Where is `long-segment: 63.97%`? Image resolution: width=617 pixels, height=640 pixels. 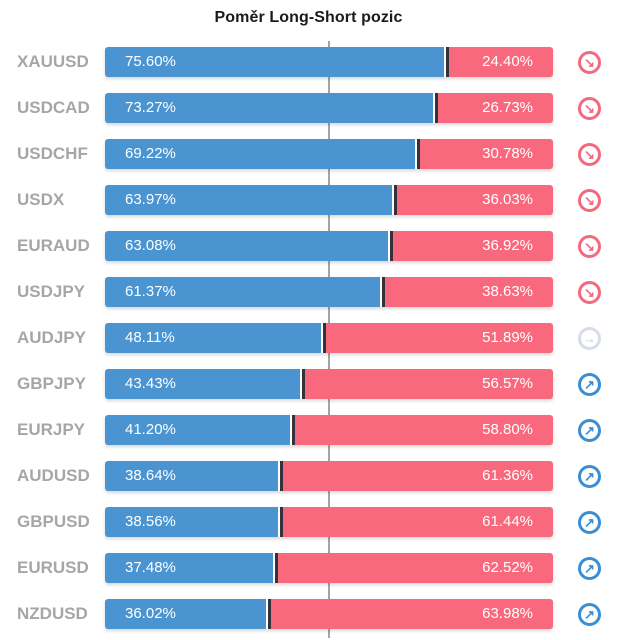
long-segment: 63.97% is located at coordinates (248, 200).